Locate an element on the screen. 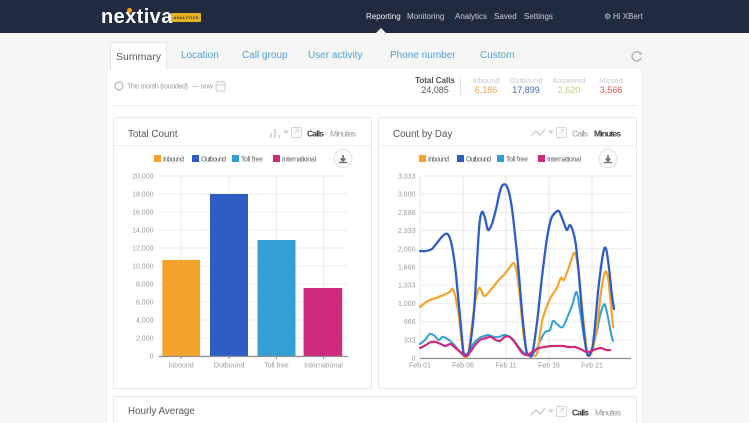 Image resolution: width=749 pixels, height=423 pixels. svg-text: 1,333 is located at coordinates (407, 286).